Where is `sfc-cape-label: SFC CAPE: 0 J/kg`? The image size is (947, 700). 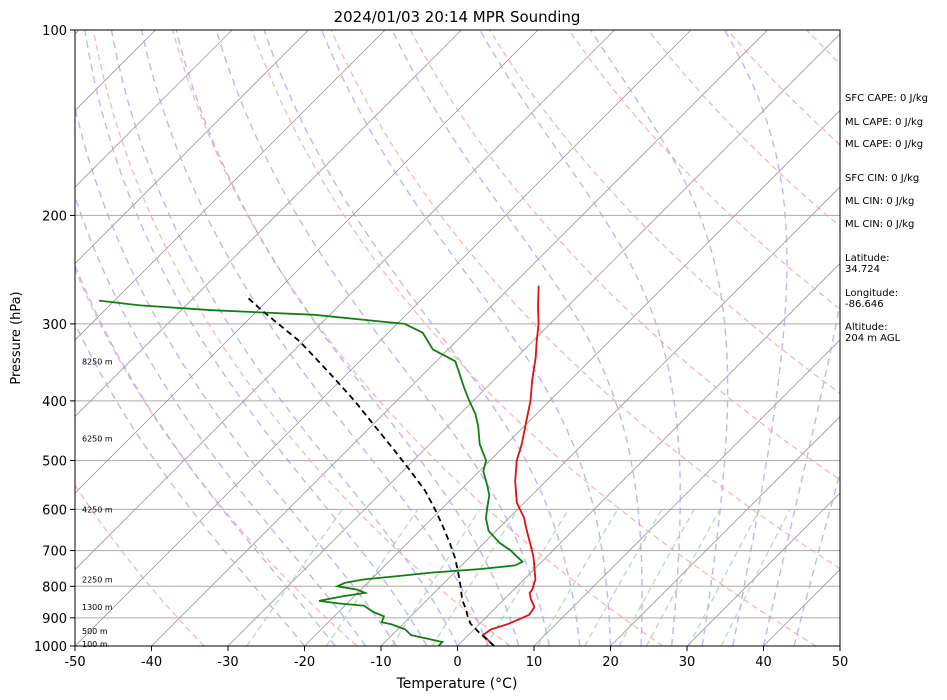
sfc-cape-label: SFC CAPE: 0 J/kg is located at coordinates (886, 98).